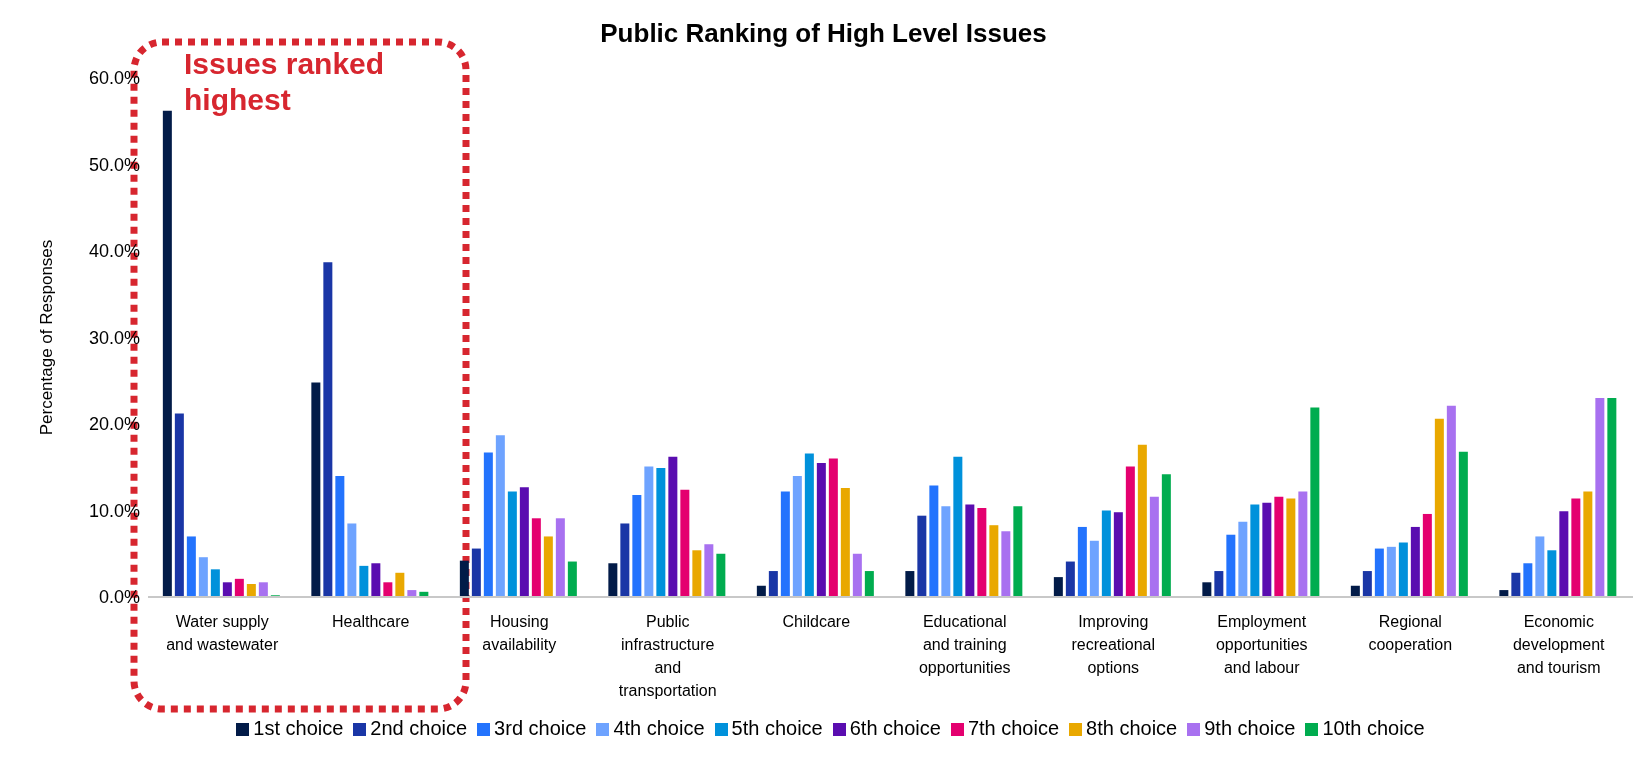 This screenshot has height=758, width=1647. Describe the element at coordinates (119, 597) in the screenshot. I see `y-tick-label: 0.0%` at that location.